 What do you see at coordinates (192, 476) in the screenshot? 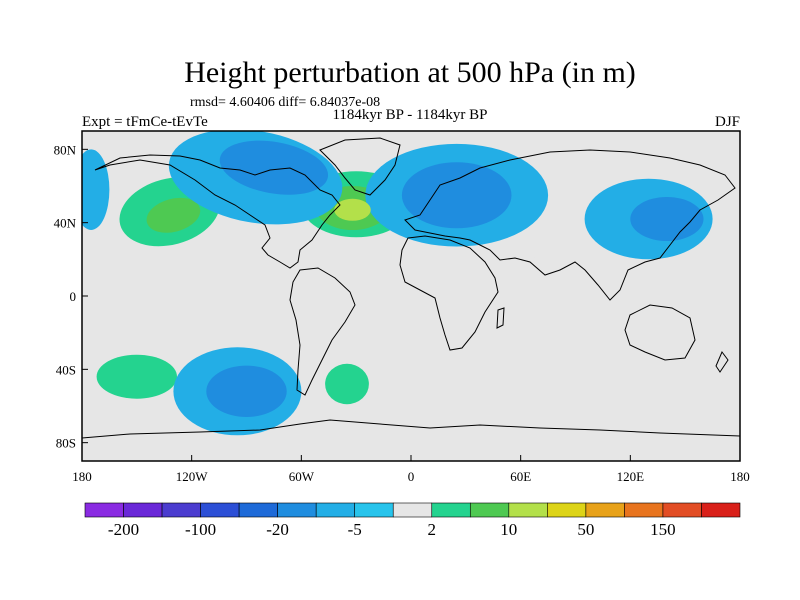
I see `x-tick-label: 120W` at bounding box center [192, 476].